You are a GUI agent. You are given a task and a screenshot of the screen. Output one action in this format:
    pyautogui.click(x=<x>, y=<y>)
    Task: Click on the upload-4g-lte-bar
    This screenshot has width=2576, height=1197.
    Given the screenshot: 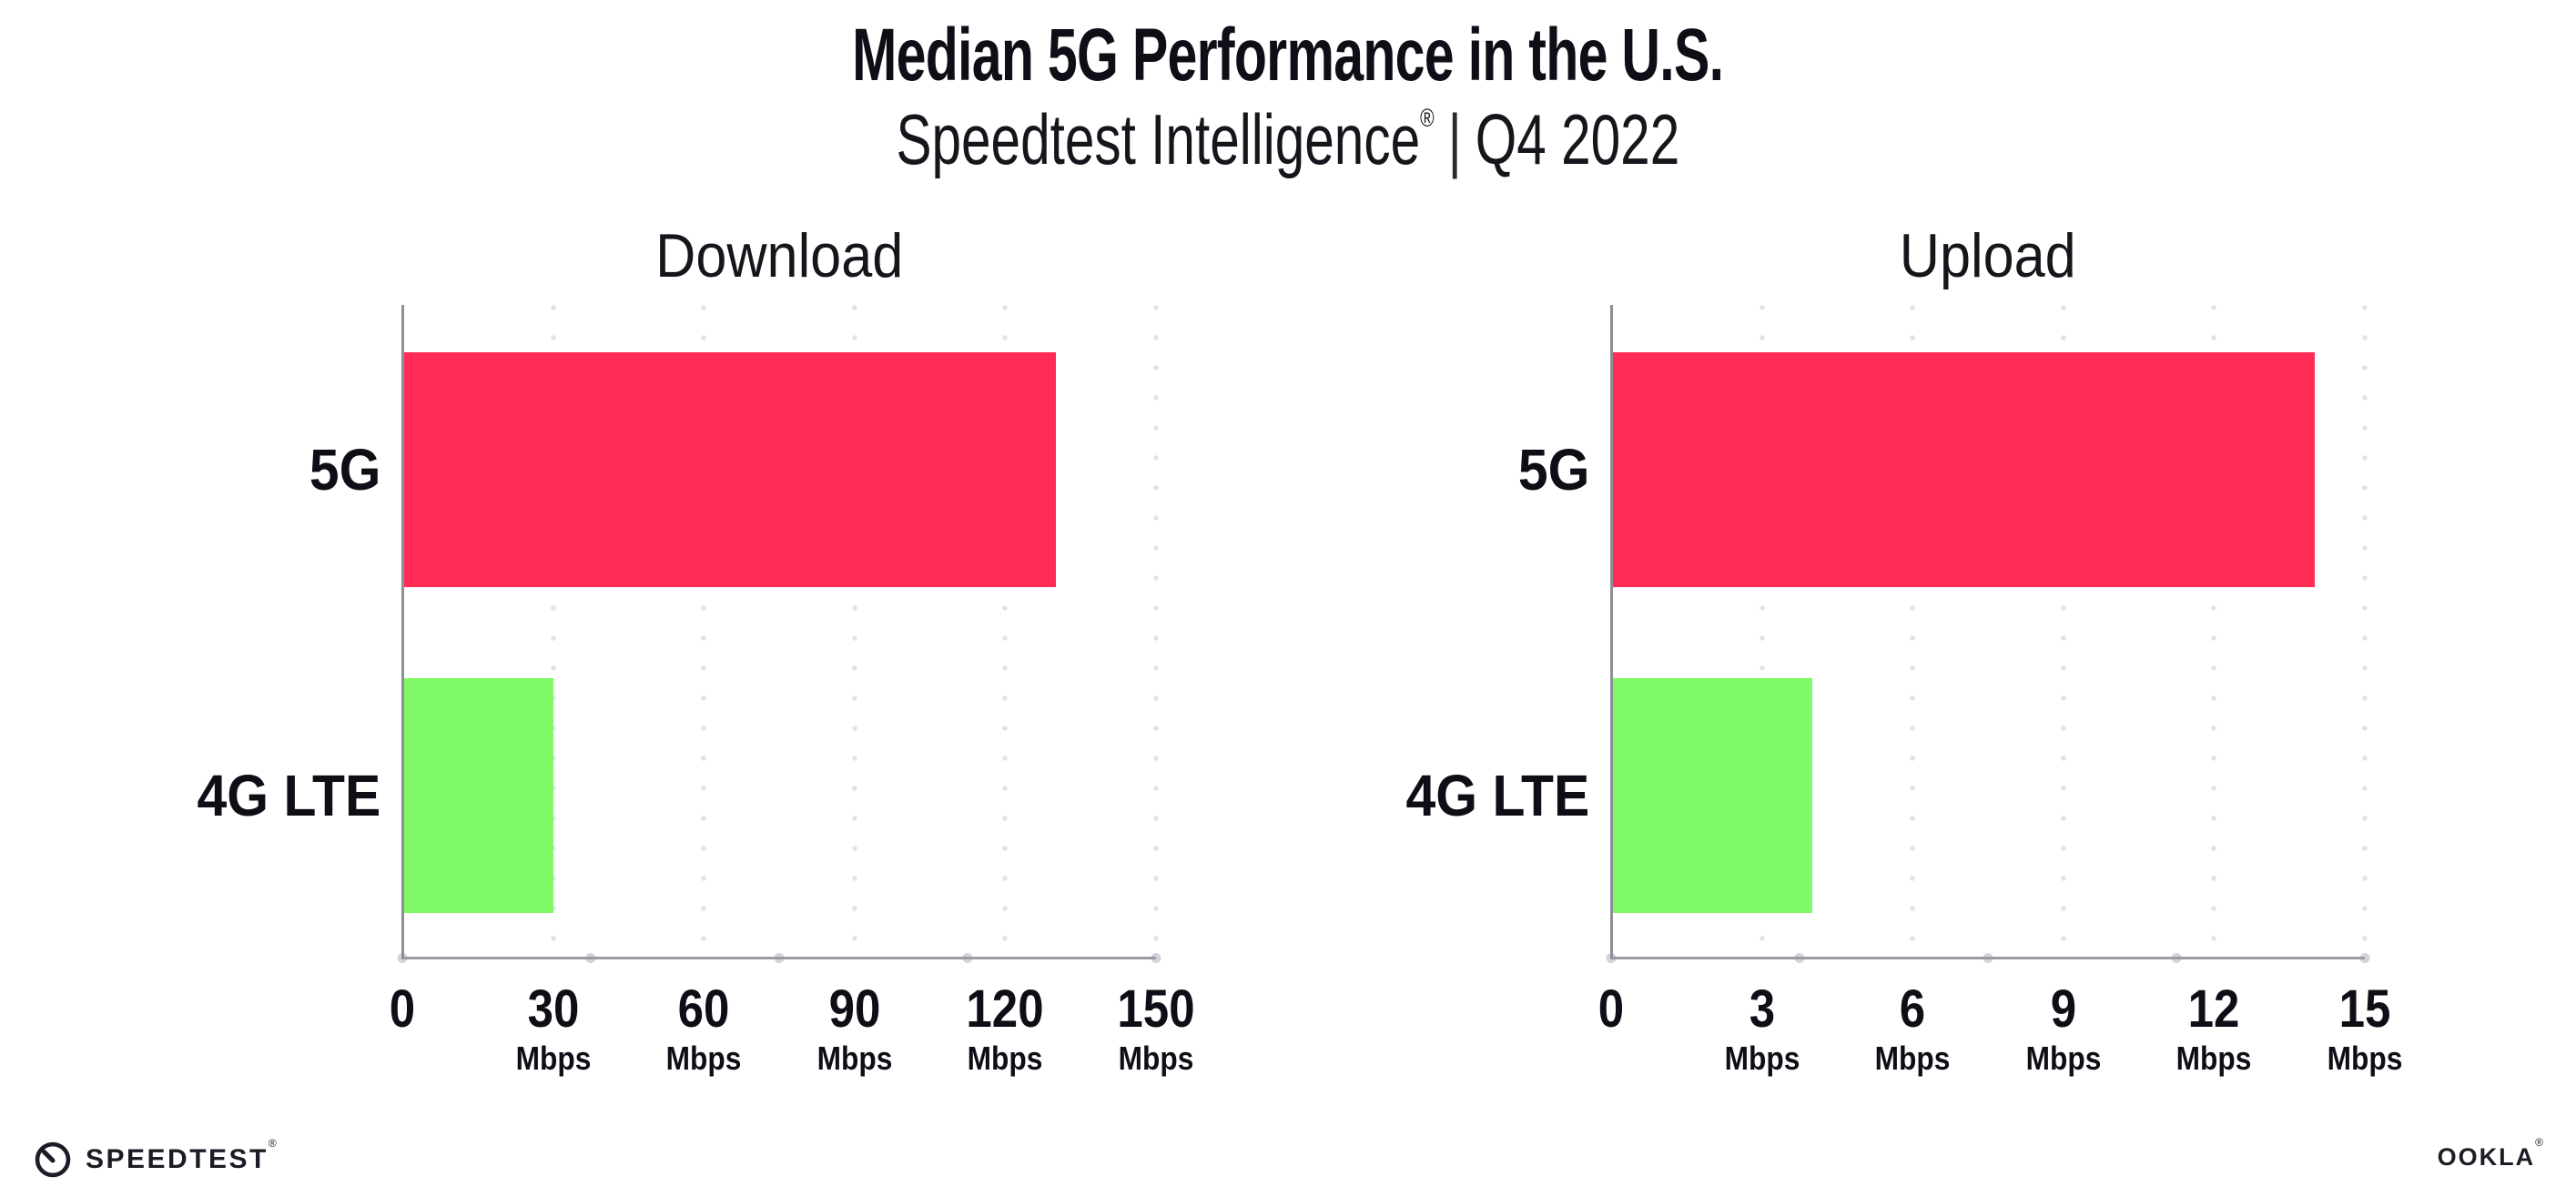 What is the action you would take?
    pyautogui.click(x=1711, y=796)
    